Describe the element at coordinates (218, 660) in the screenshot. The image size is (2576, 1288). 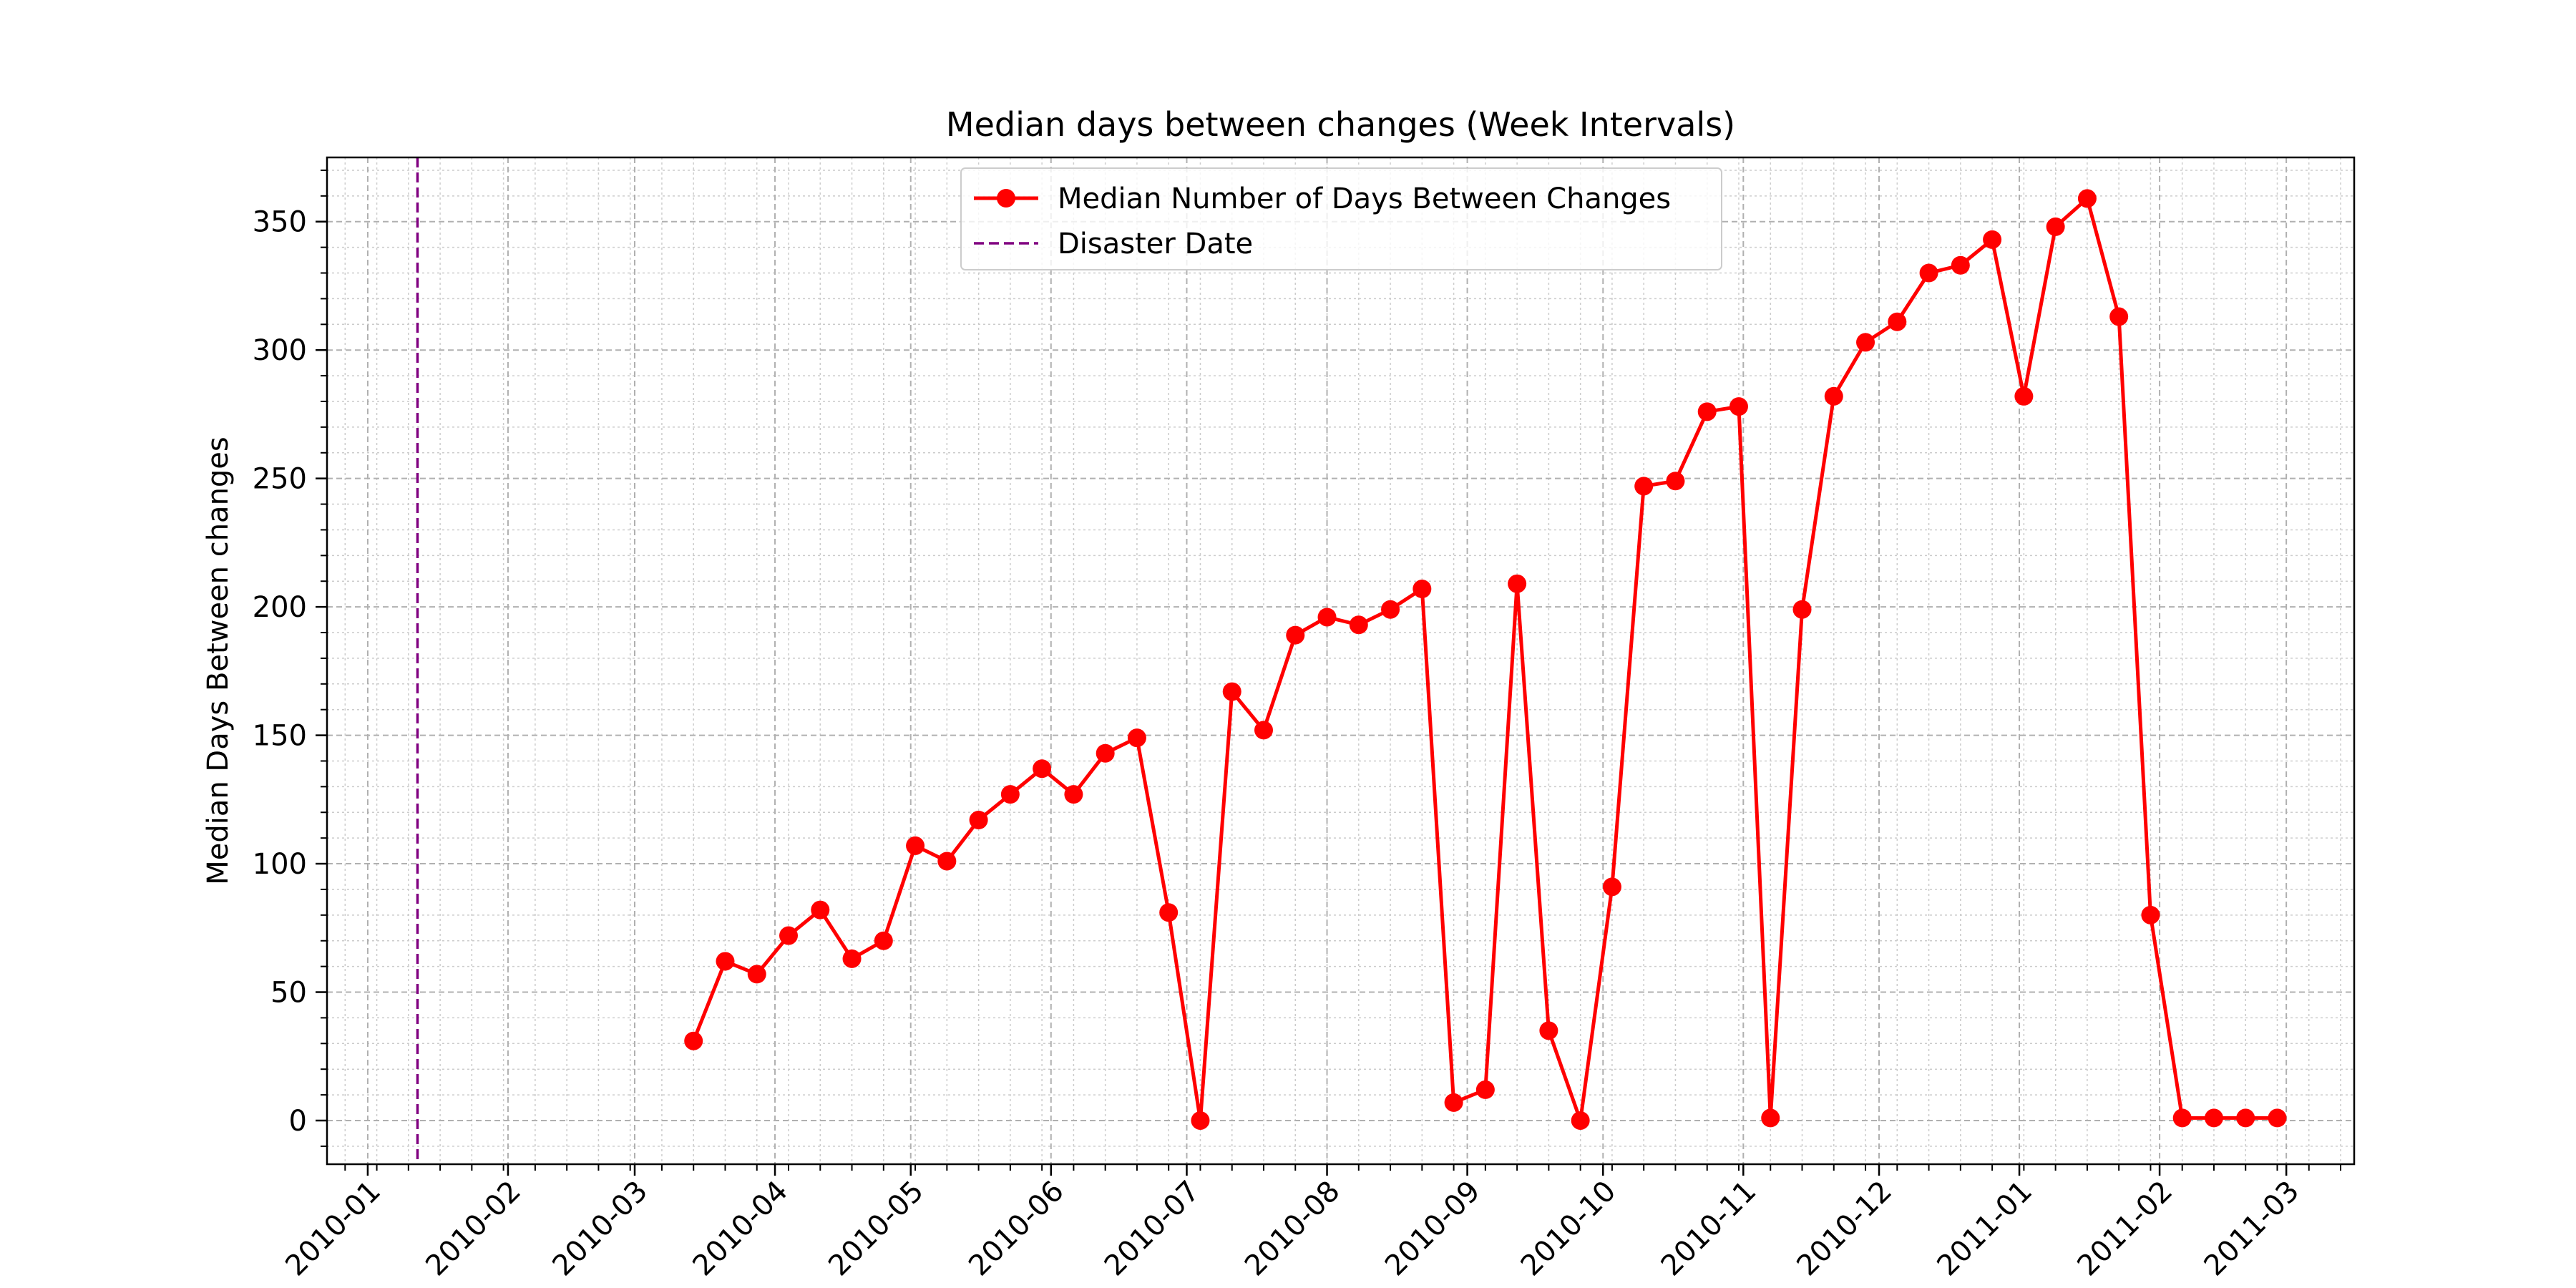
I see `y-axis-label: Median Days Between changes` at that location.